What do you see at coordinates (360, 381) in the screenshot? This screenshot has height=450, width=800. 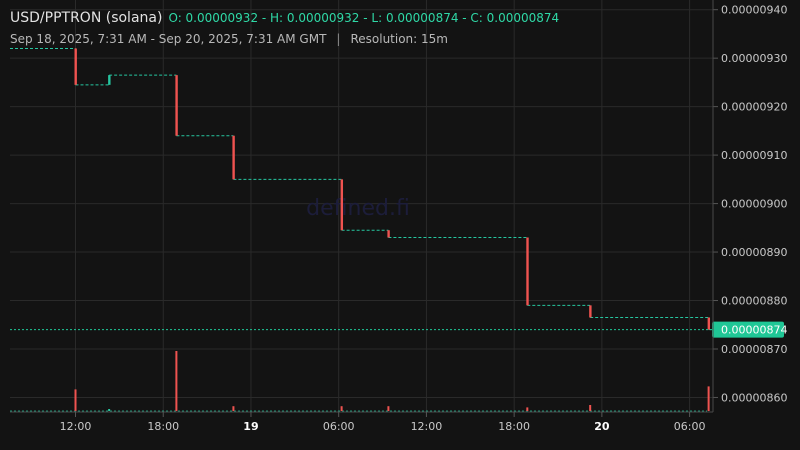 I see `volume-bars` at bounding box center [360, 381].